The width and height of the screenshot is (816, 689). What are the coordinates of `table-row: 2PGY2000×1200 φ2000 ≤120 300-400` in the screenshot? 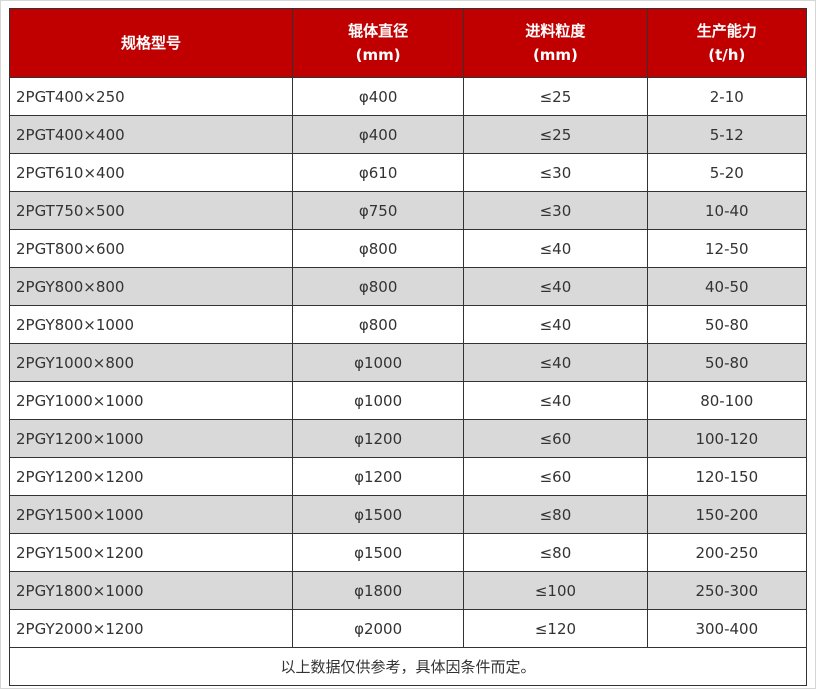 It's located at (408, 628).